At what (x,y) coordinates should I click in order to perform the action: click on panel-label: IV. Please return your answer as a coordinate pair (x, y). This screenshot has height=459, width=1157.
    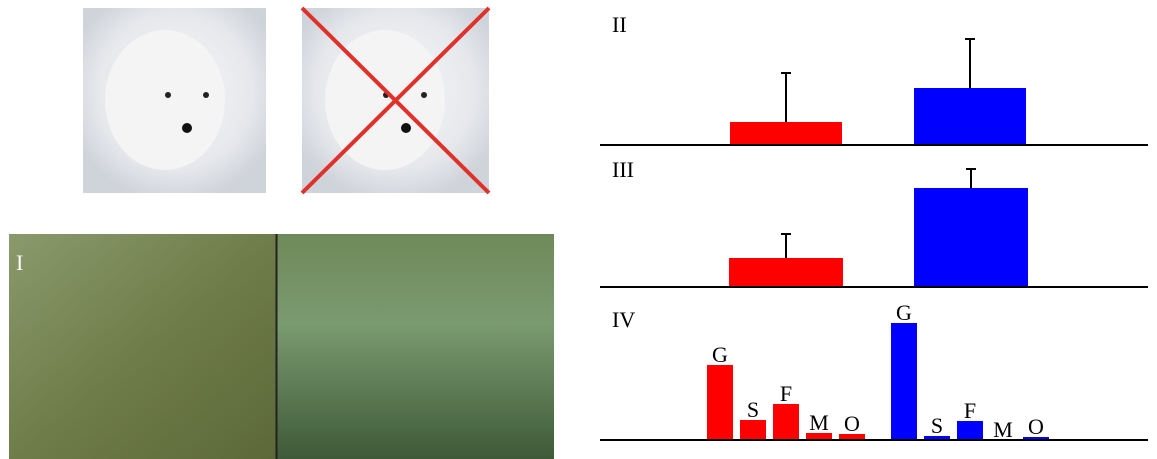
    Looking at the image, I should click on (623, 319).